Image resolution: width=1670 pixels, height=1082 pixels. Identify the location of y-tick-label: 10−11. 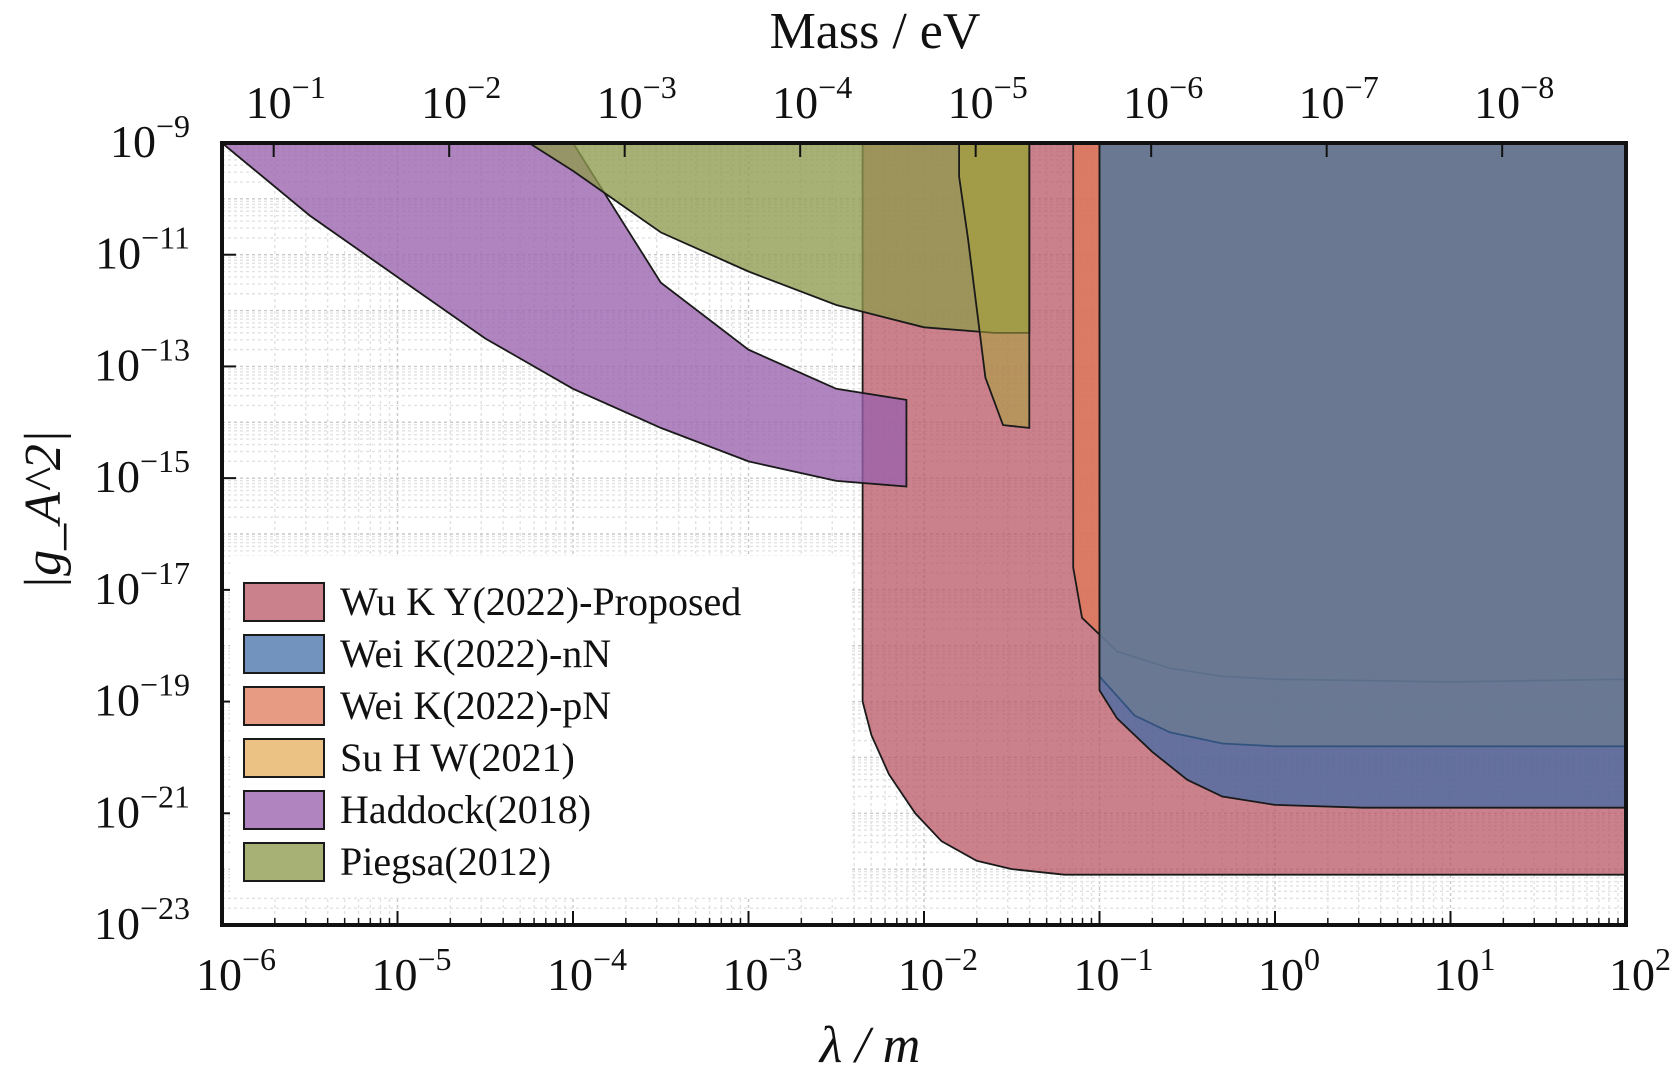
(142, 249).